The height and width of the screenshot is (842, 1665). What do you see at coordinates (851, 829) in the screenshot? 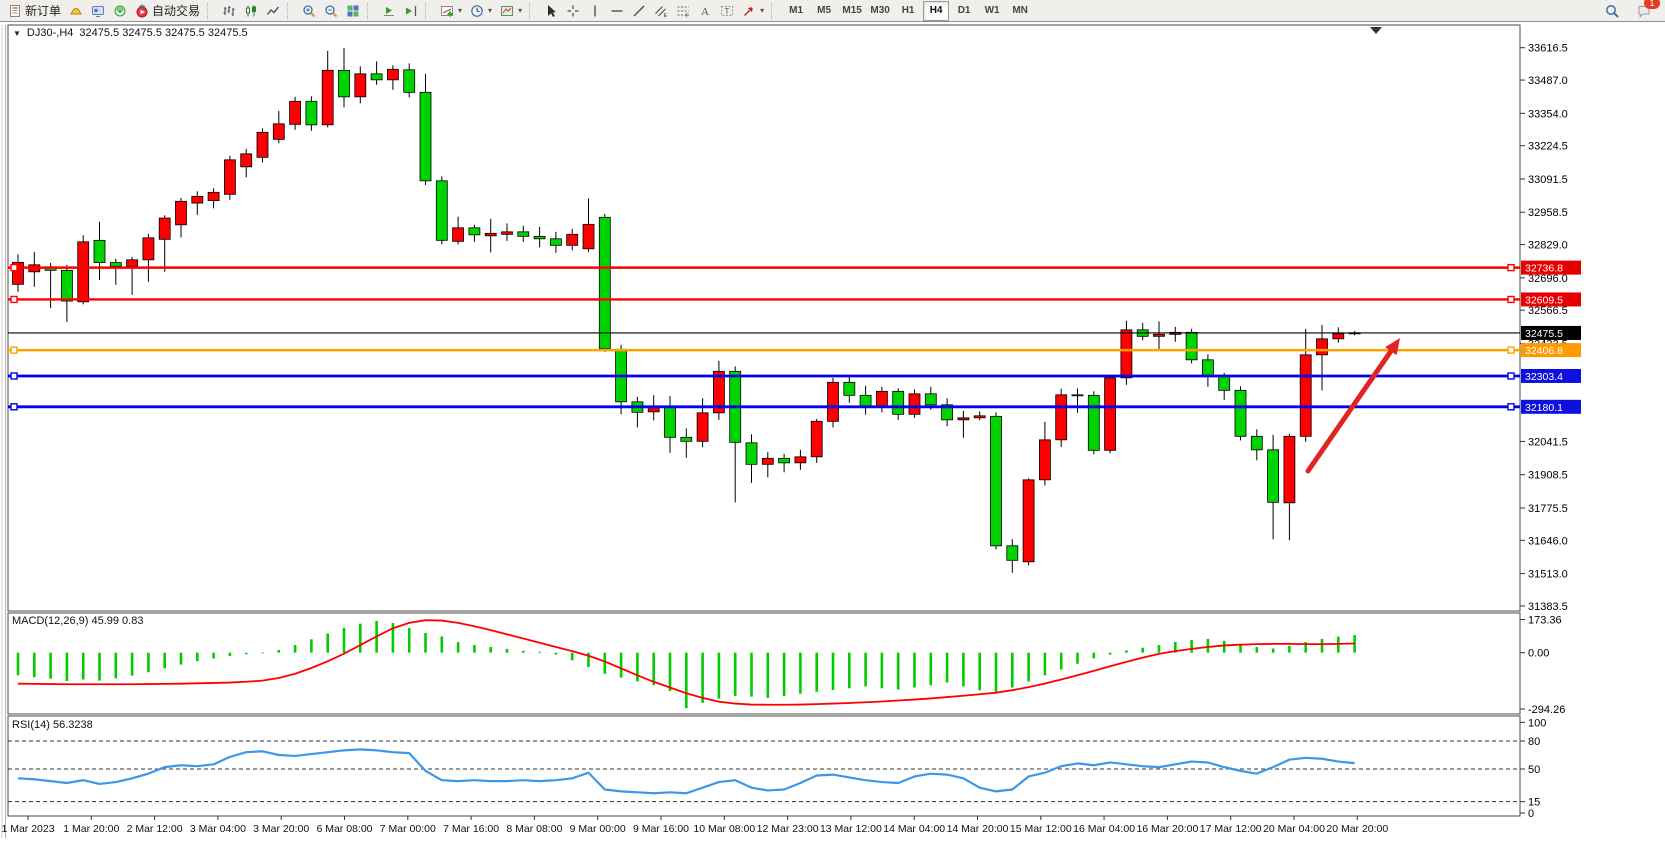
I see `svg-text: 13 Mar 12:00` at bounding box center [851, 829].